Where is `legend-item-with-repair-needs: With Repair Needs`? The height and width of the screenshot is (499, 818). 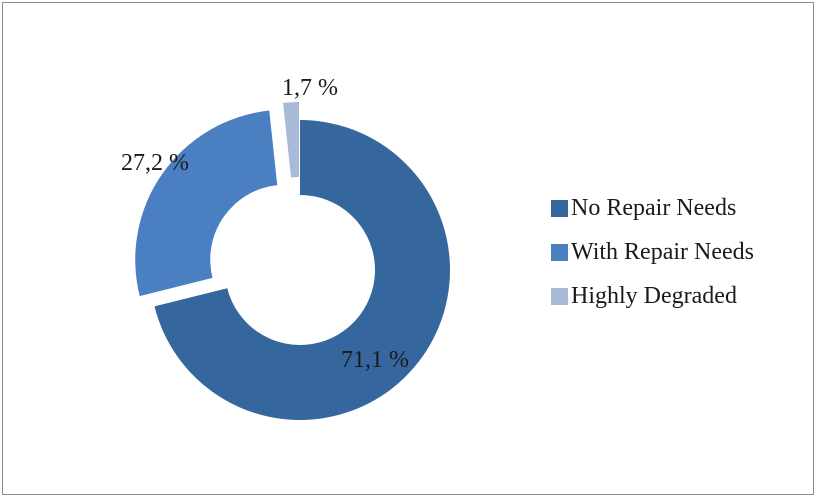 legend-item-with-repair-needs: With Repair Needs is located at coordinates (652, 252).